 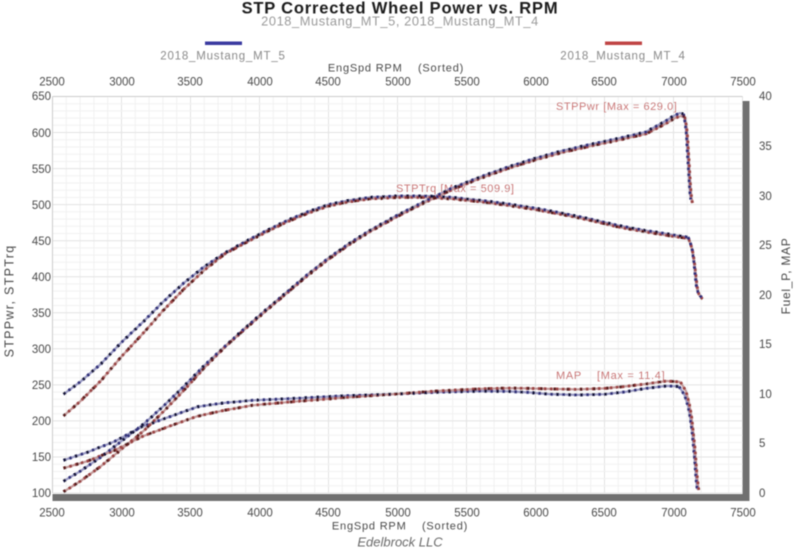 What do you see at coordinates (622, 57) in the screenshot?
I see `svg-text: 2018_Mustang_MT_4` at bounding box center [622, 57].